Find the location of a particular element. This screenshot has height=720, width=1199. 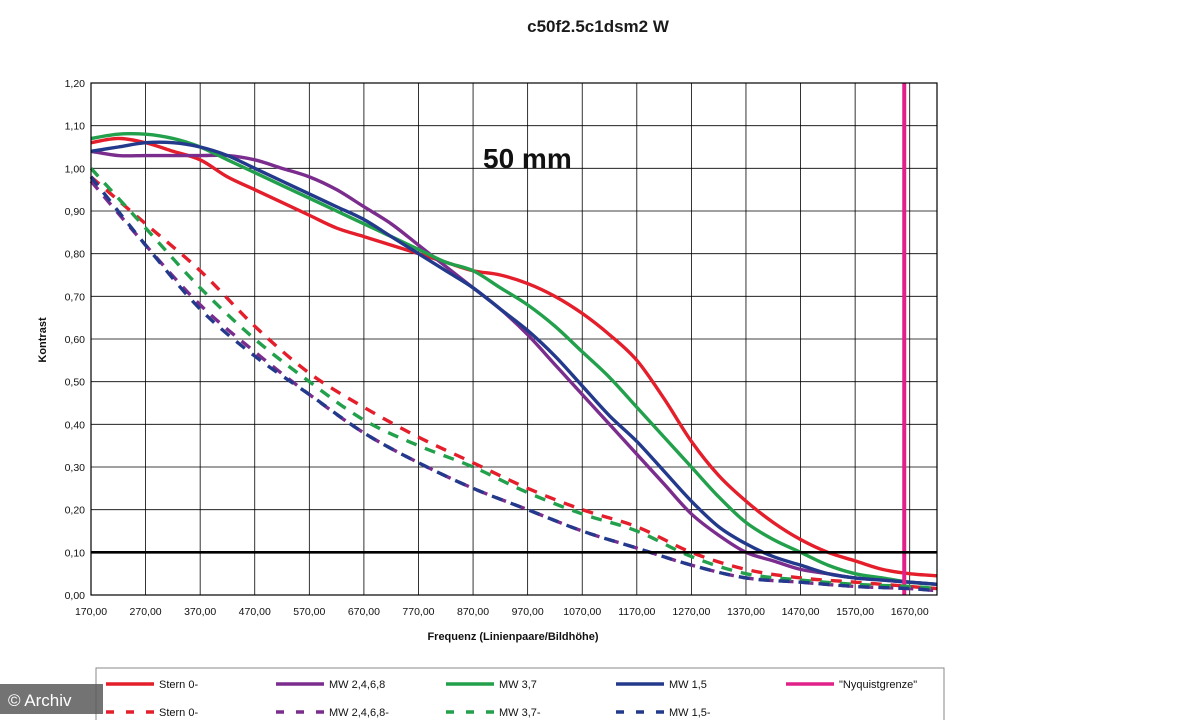

legend-label: MW 1,5 is located at coordinates (688, 685).